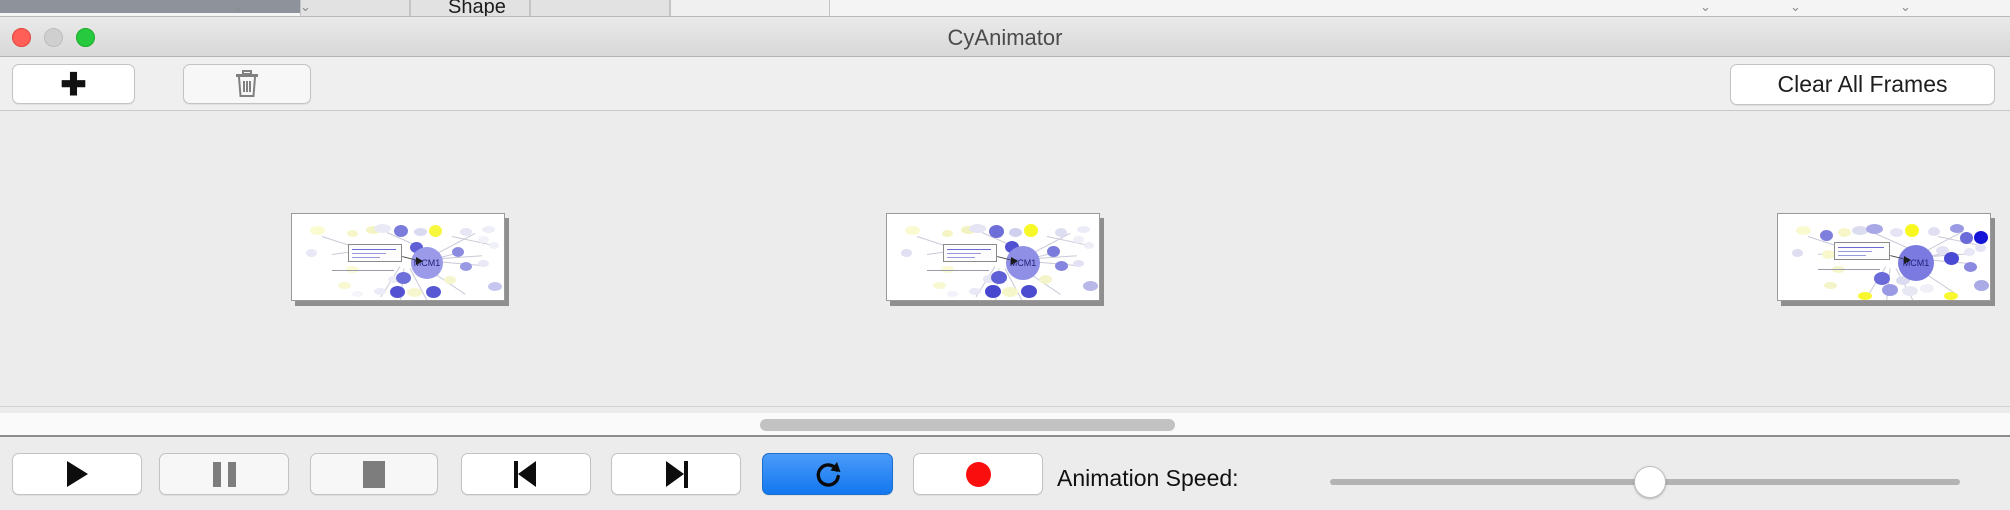 Image resolution: width=2010 pixels, height=510 pixels. I want to click on skip-previous-icon, so click(526, 474).